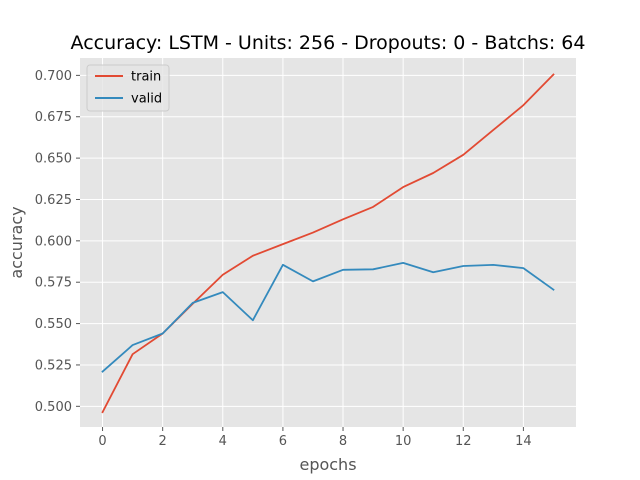 The width and height of the screenshot is (640, 480). What do you see at coordinates (315, 438) in the screenshot?
I see `x-axis-ticks: 0 2 4 6 8 10 12 14` at bounding box center [315, 438].